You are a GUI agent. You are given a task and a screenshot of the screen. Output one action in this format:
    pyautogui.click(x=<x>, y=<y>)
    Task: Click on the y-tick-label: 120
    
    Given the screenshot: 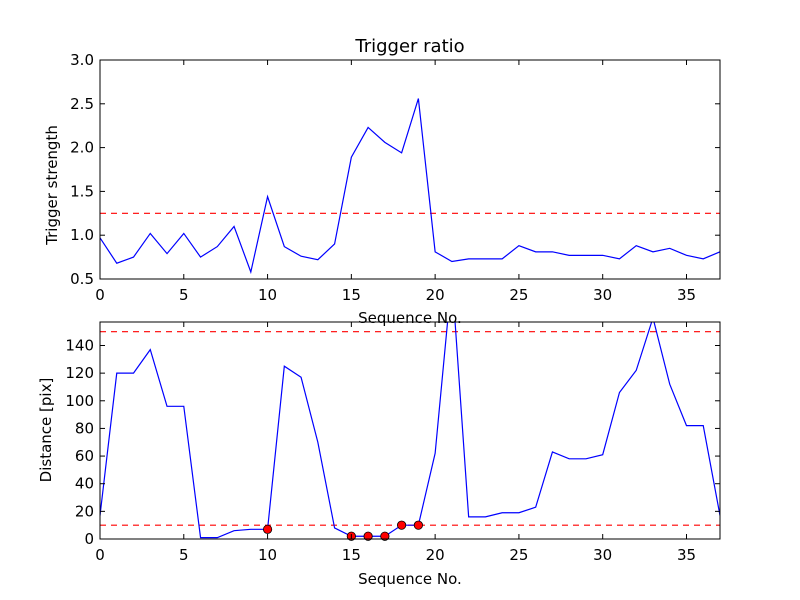 What is the action you would take?
    pyautogui.click(x=79, y=373)
    